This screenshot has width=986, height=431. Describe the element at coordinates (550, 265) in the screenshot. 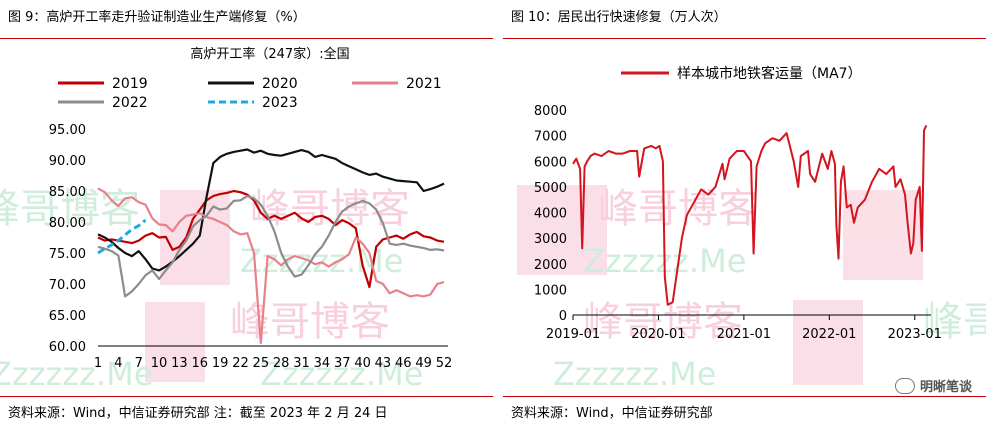

I see `y-tick-label: 2000` at that location.